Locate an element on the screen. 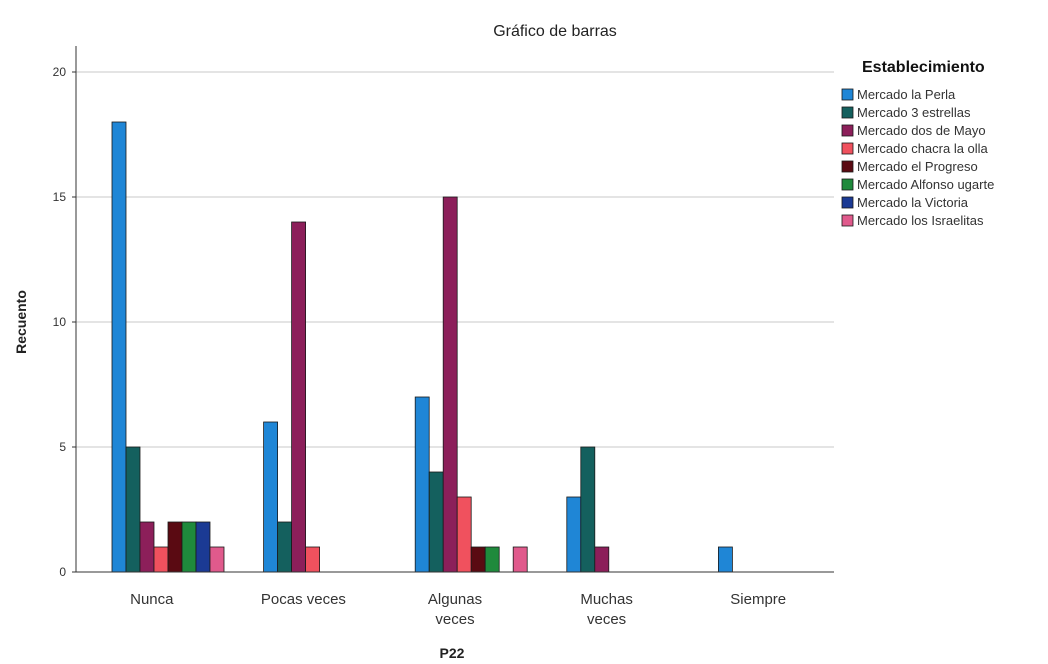 The width and height of the screenshot is (1048, 664). x-tick-label-line: Pocas veces is located at coordinates (303, 599).